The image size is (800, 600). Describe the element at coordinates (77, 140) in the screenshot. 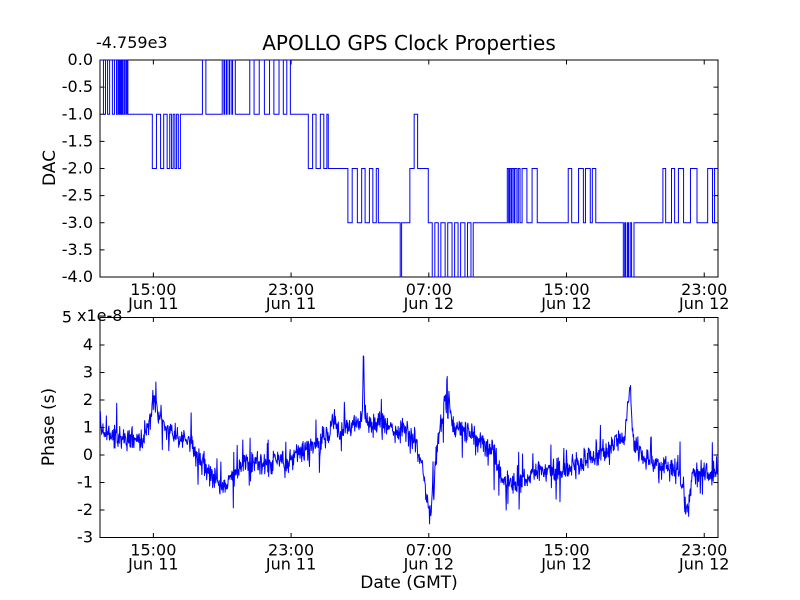

I see `y-tick-label: -1.5` at that location.